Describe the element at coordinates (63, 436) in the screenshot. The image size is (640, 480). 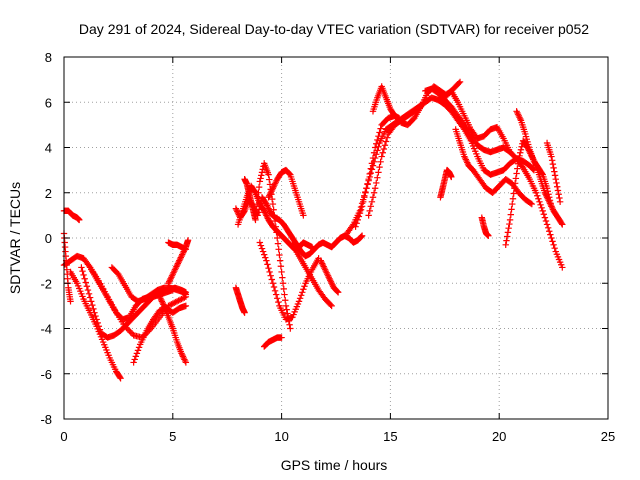
I see `x-tick-label: 0` at that location.